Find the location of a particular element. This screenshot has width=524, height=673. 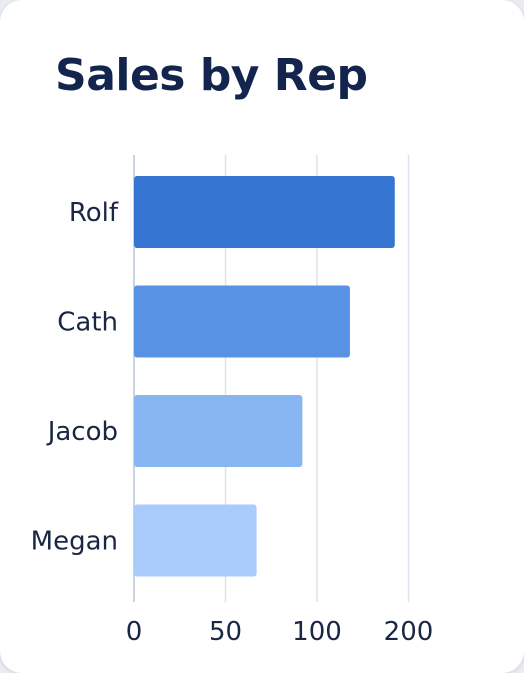

x-tick-label: 200 is located at coordinates (409, 632).